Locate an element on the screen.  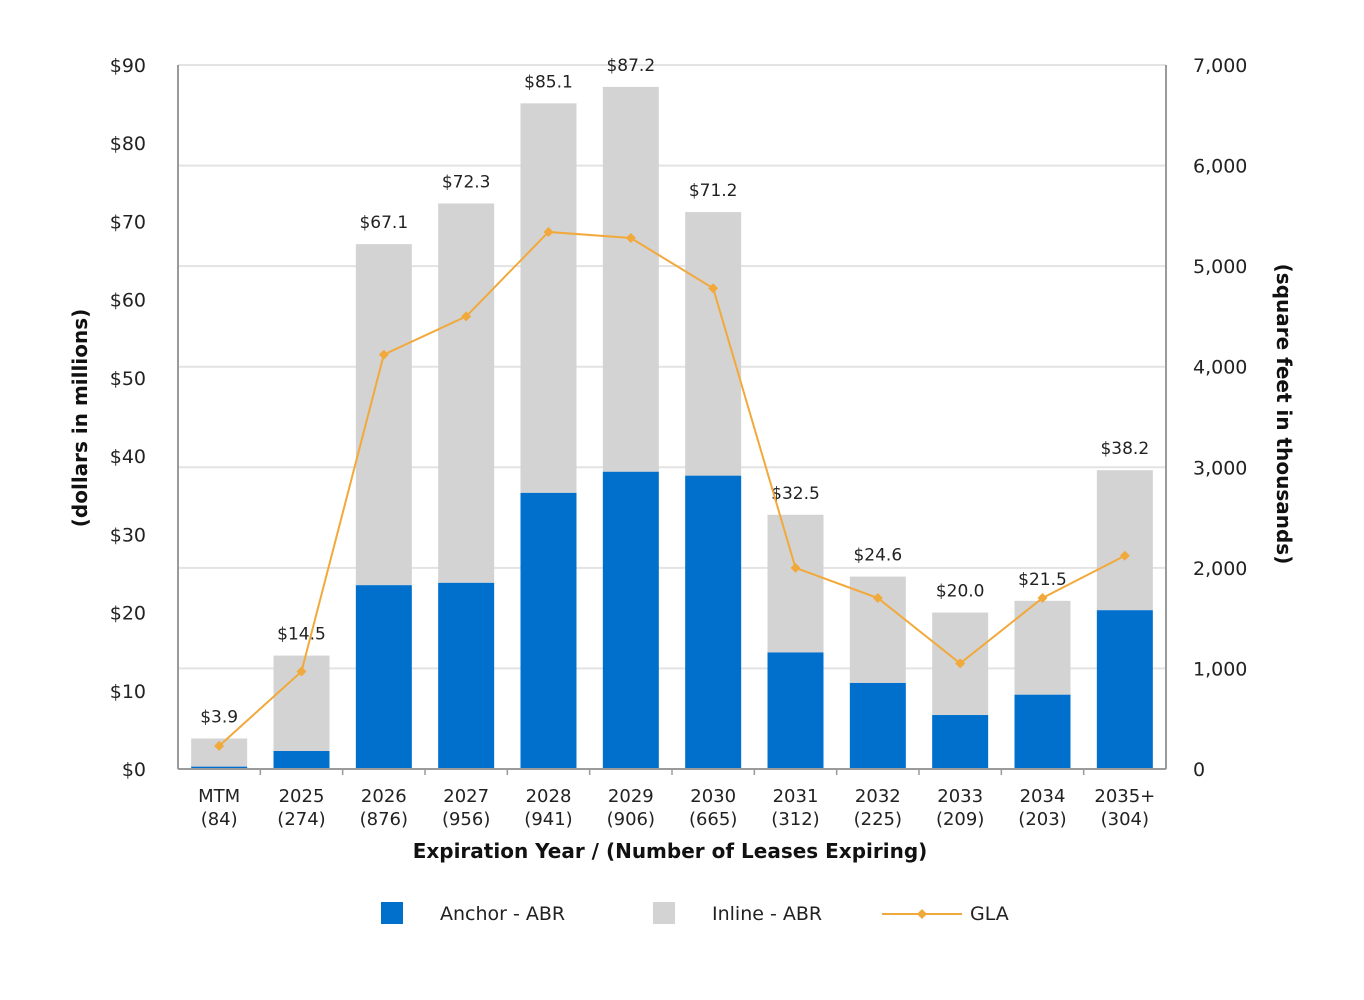
bar-anchor-2025 is located at coordinates (301, 760).